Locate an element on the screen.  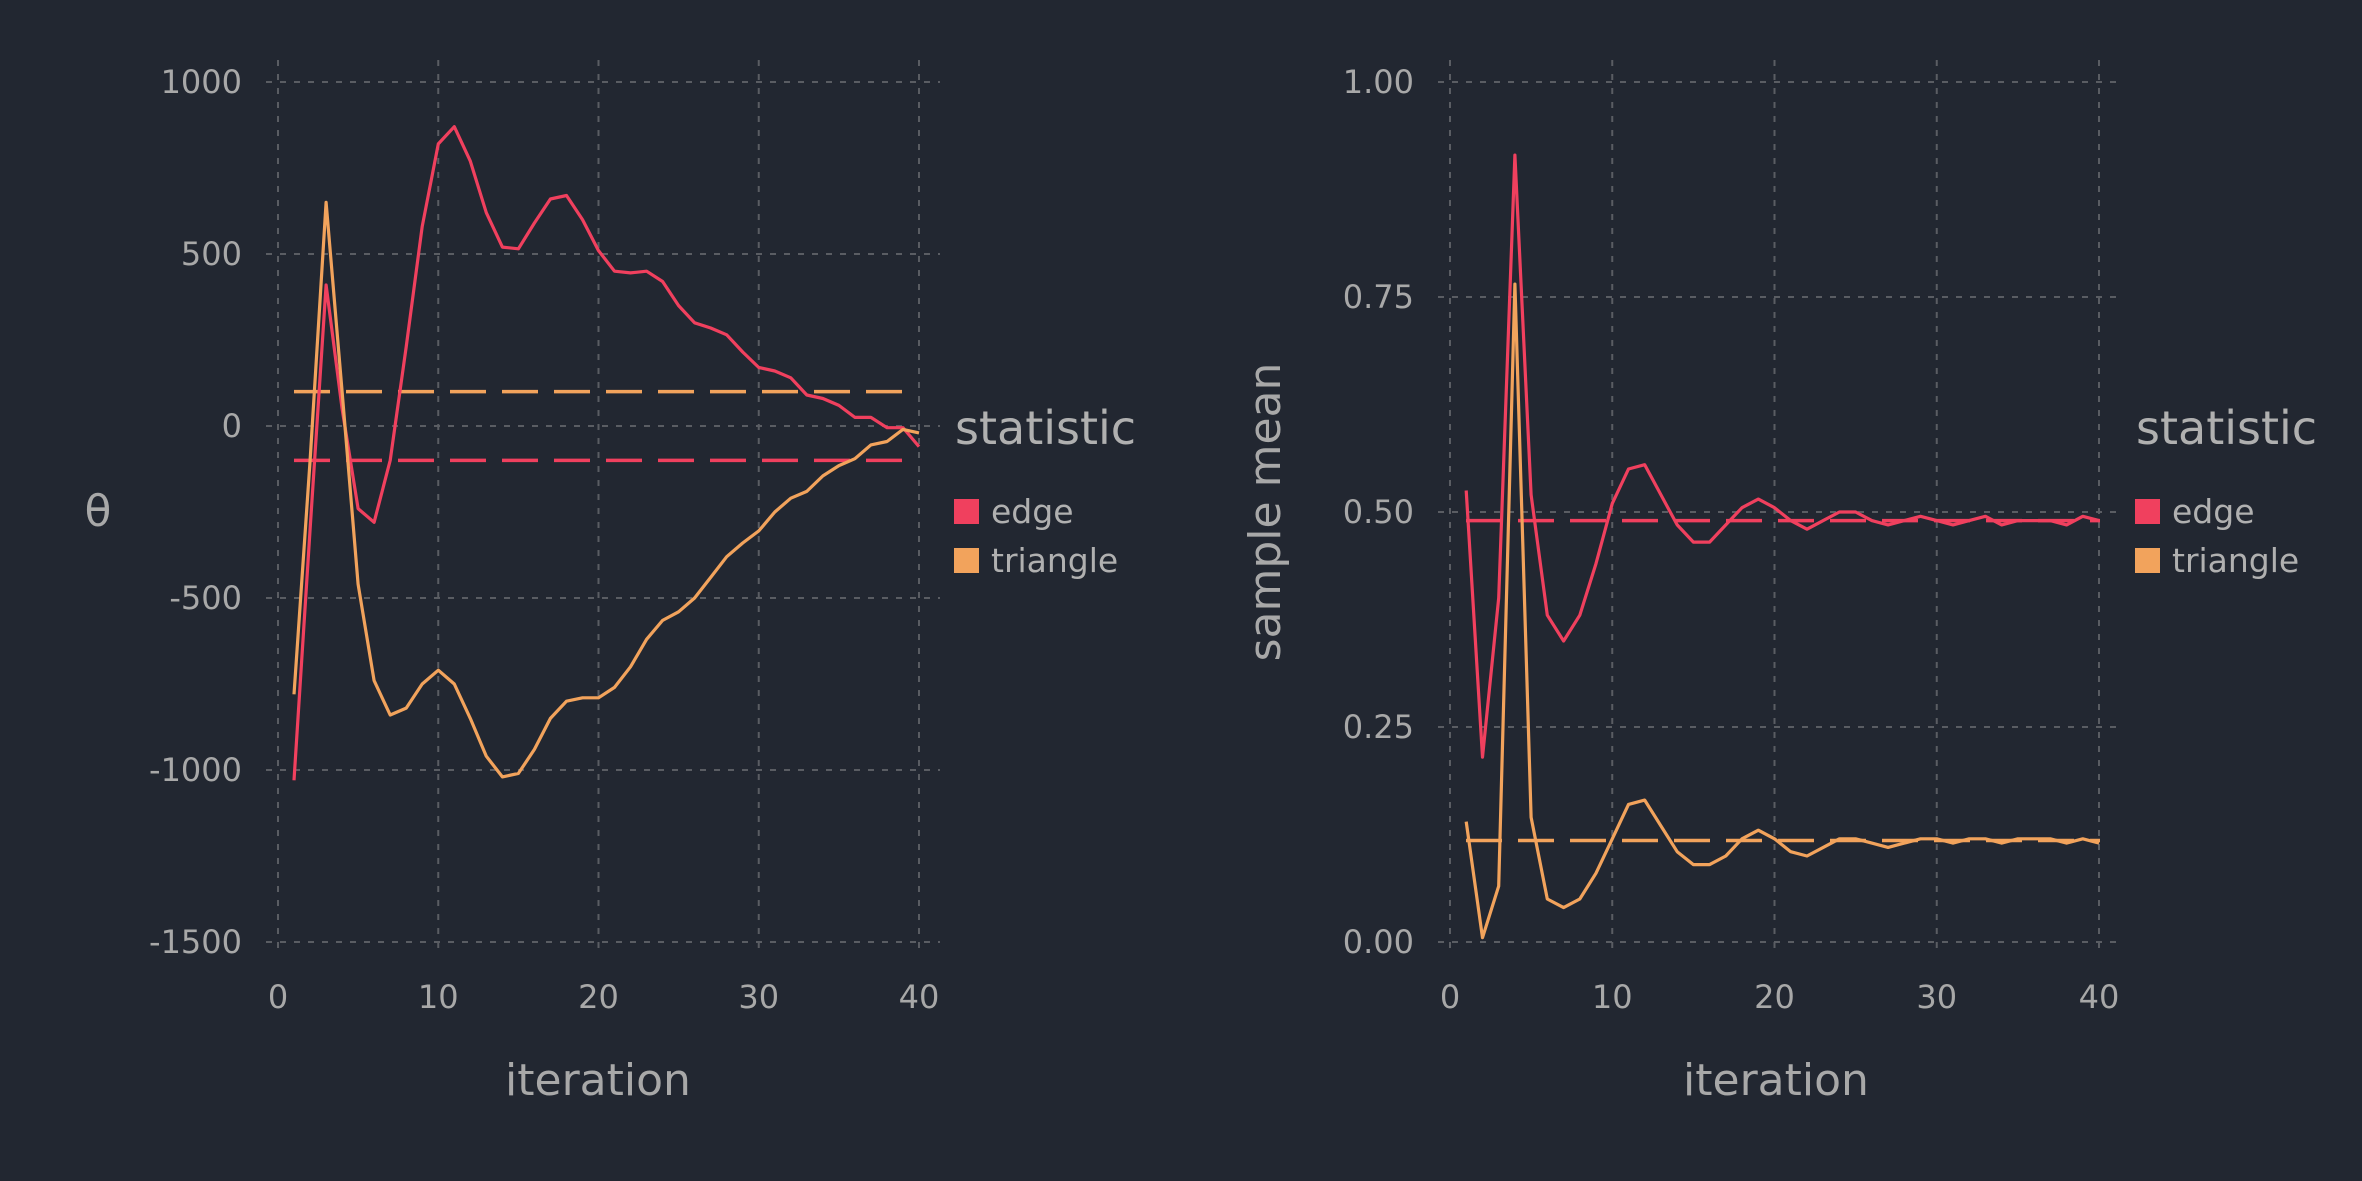
right-x-tick-30: 30 is located at coordinates (1936, 997).